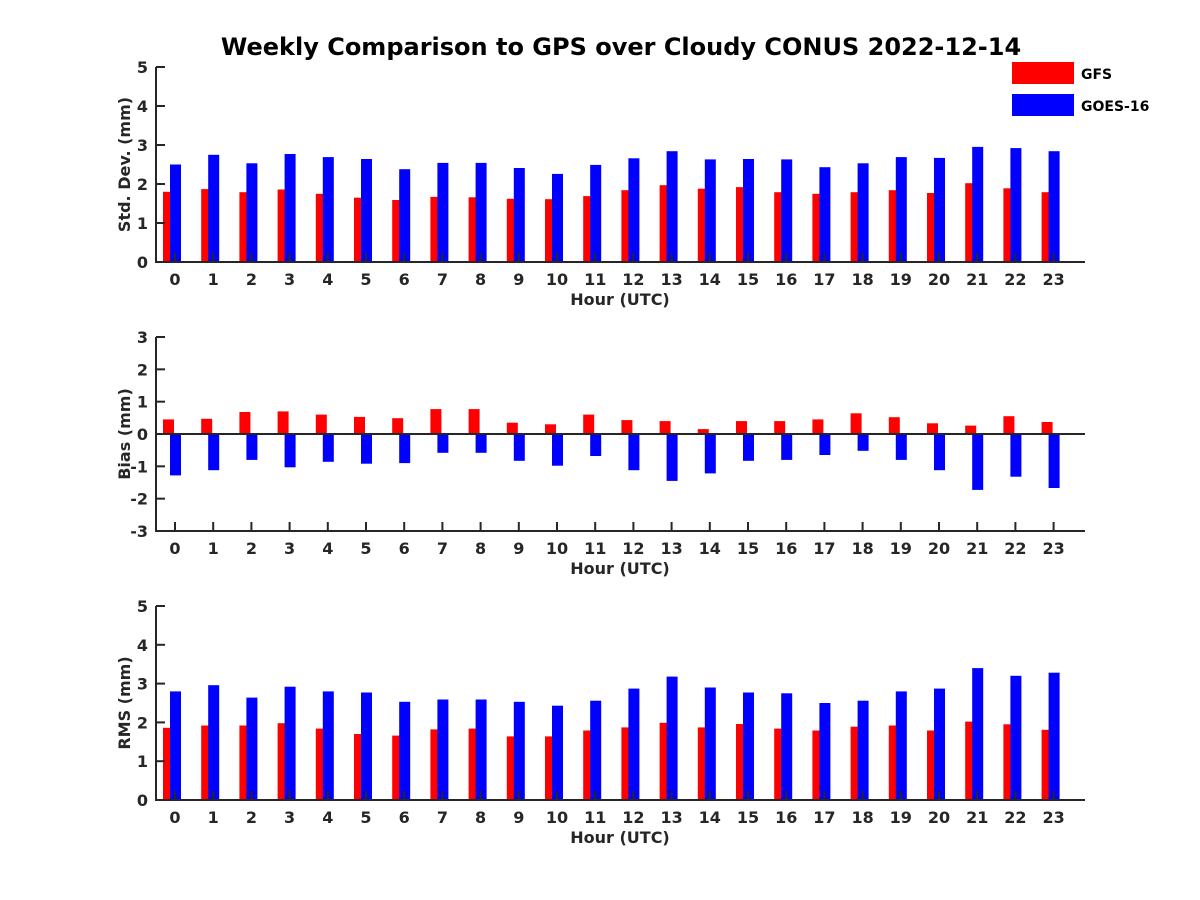 This screenshot has width=1200, height=900. What do you see at coordinates (124, 434) in the screenshot?
I see `y-axis-label-bias: Bias (mm)` at bounding box center [124, 434].